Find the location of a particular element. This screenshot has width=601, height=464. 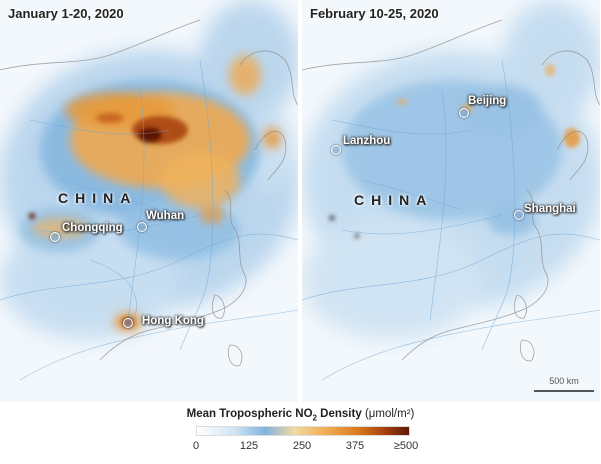

legend-unit: (μmol/m²) is located at coordinates (389, 414).